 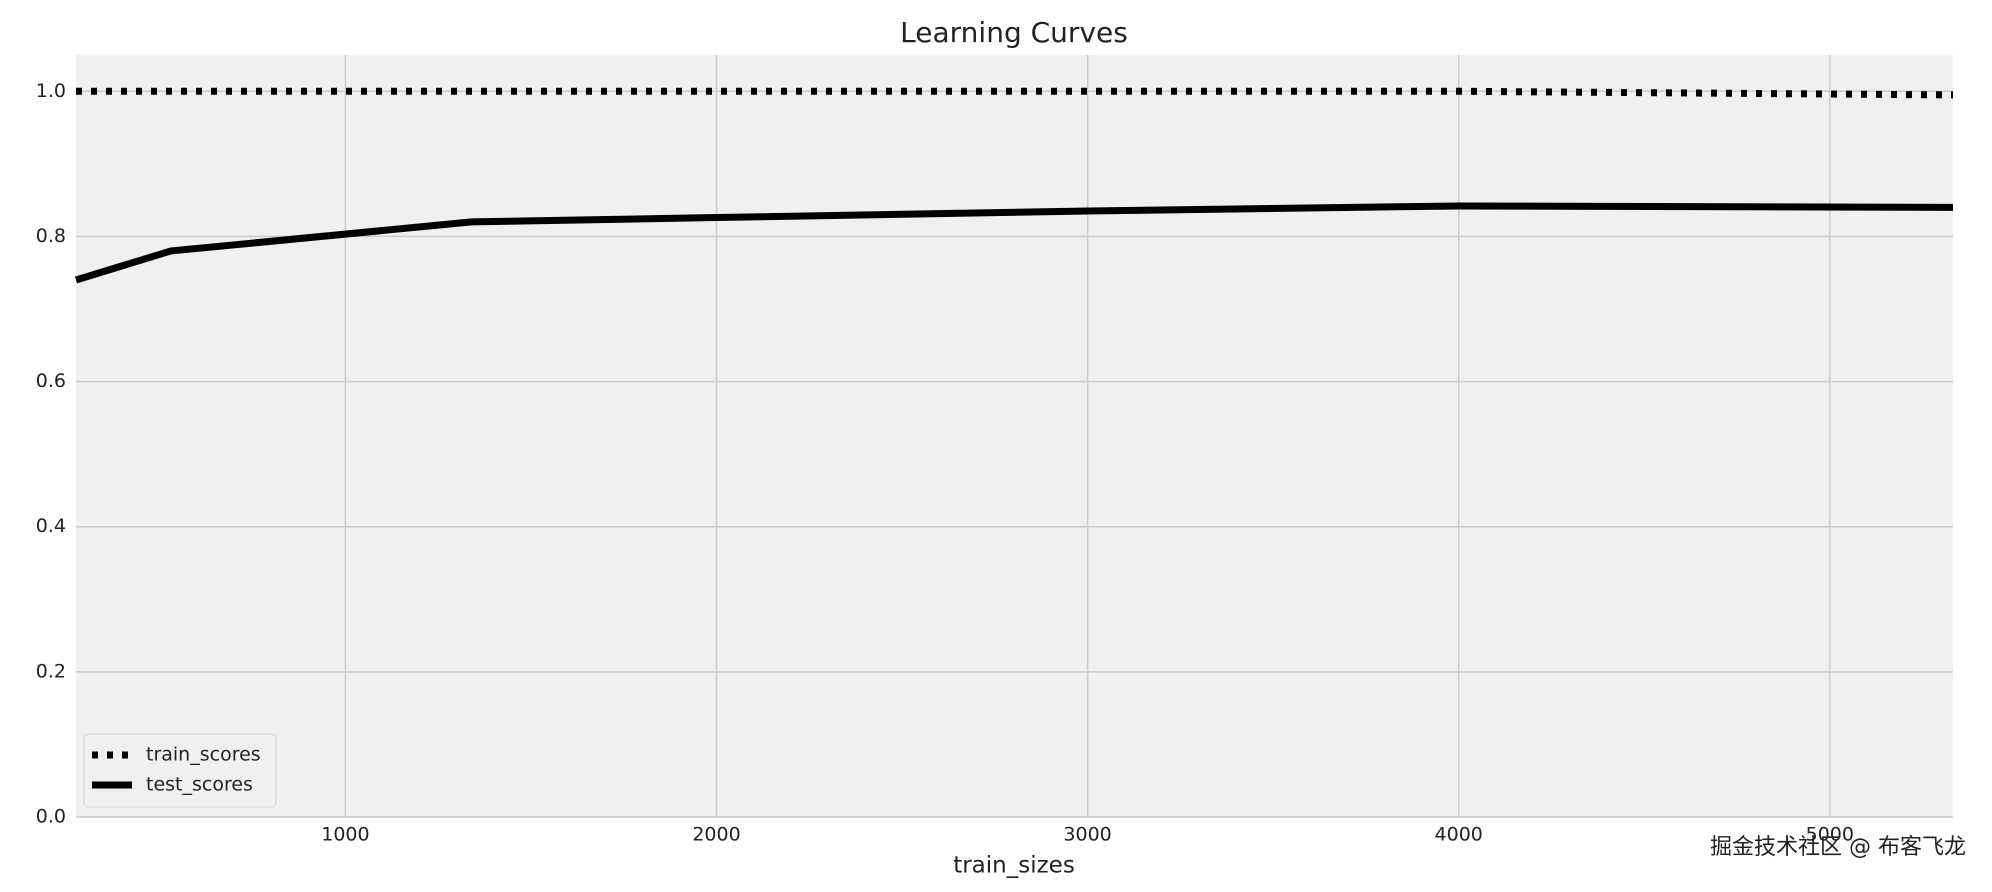 What do you see at coordinates (716, 835) in the screenshot?
I see `x-tick-label: 2000` at bounding box center [716, 835].